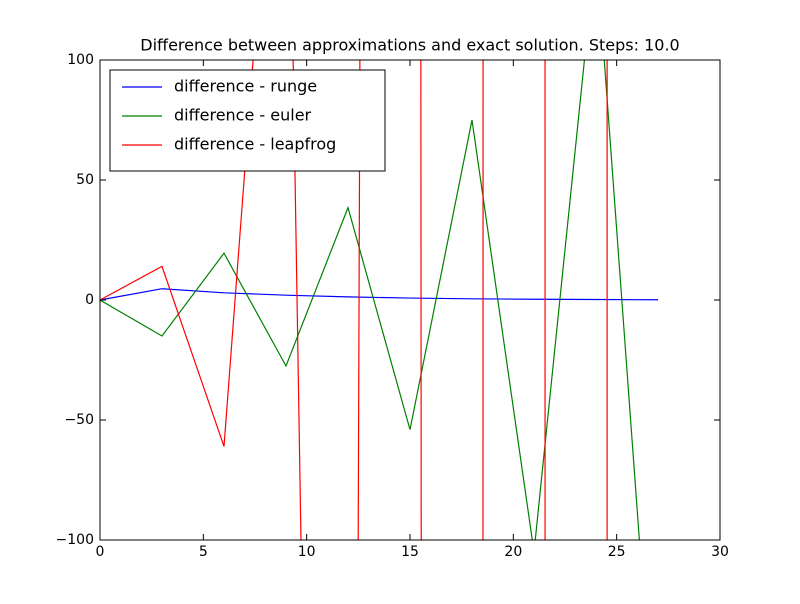 This screenshot has height=604, width=800. What do you see at coordinates (80, 60) in the screenshot?
I see `y-tick-label: 100` at bounding box center [80, 60].